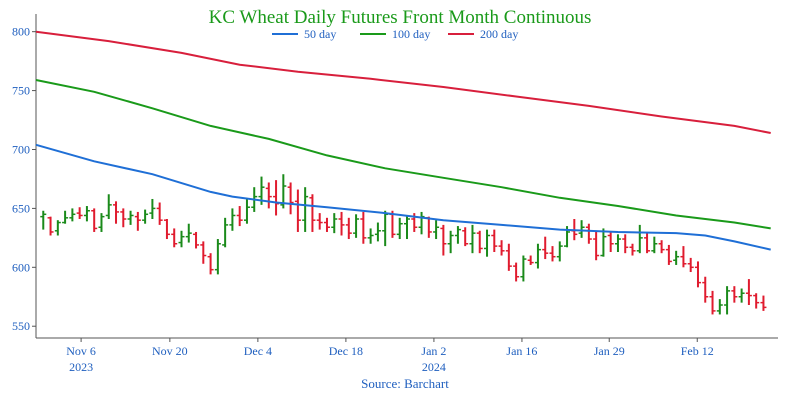  Describe the element at coordinates (405, 383) in the screenshot. I see `source-label: Source: Barchart` at that location.